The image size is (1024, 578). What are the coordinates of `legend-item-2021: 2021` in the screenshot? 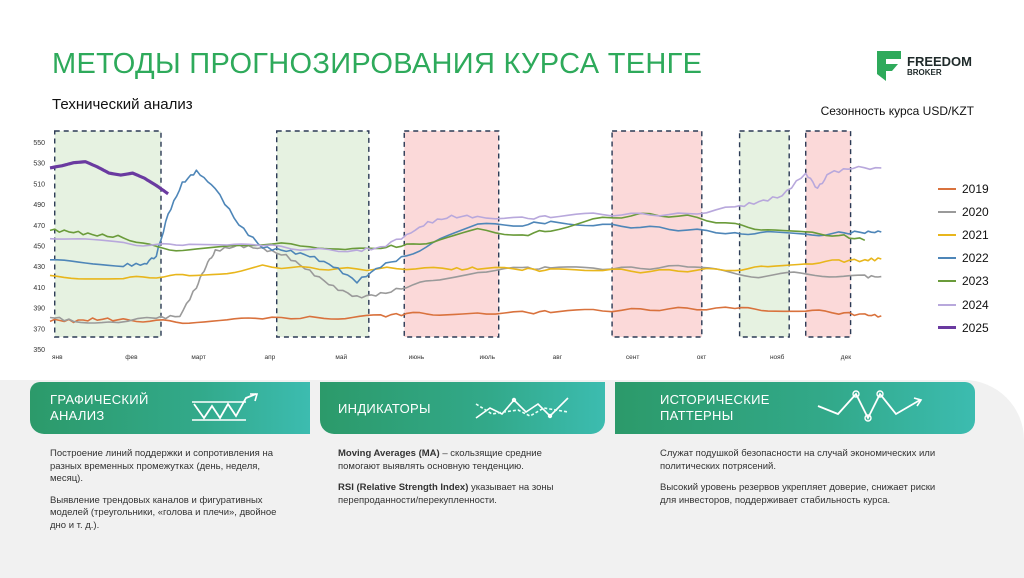 It's located at (963, 234).